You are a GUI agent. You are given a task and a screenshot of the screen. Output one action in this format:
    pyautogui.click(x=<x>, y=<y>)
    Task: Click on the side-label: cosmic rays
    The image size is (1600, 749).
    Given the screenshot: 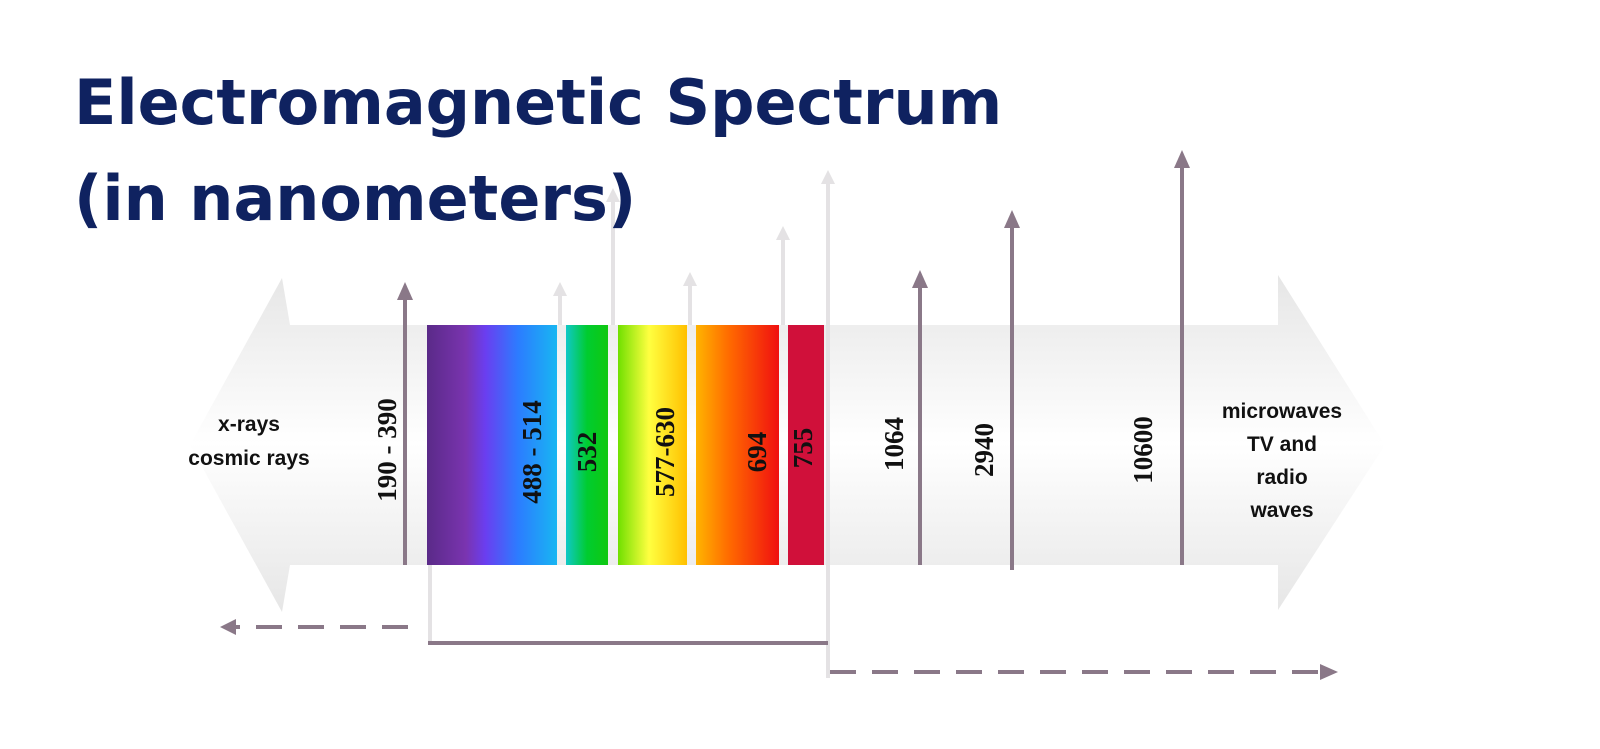 What is the action you would take?
    pyautogui.click(x=248, y=458)
    